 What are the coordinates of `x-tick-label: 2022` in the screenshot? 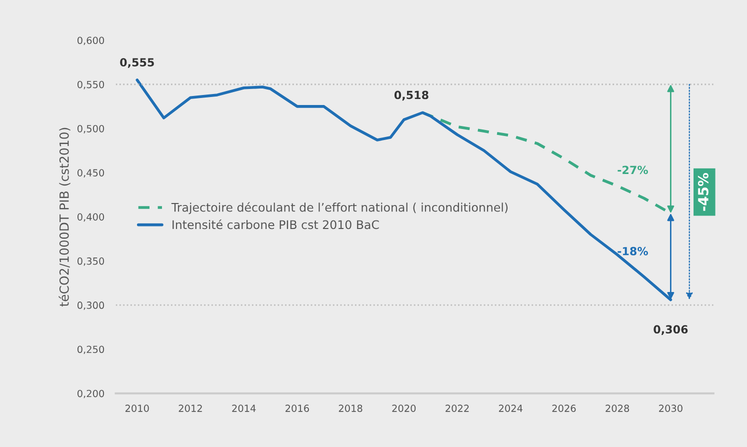 It's located at (457, 408).